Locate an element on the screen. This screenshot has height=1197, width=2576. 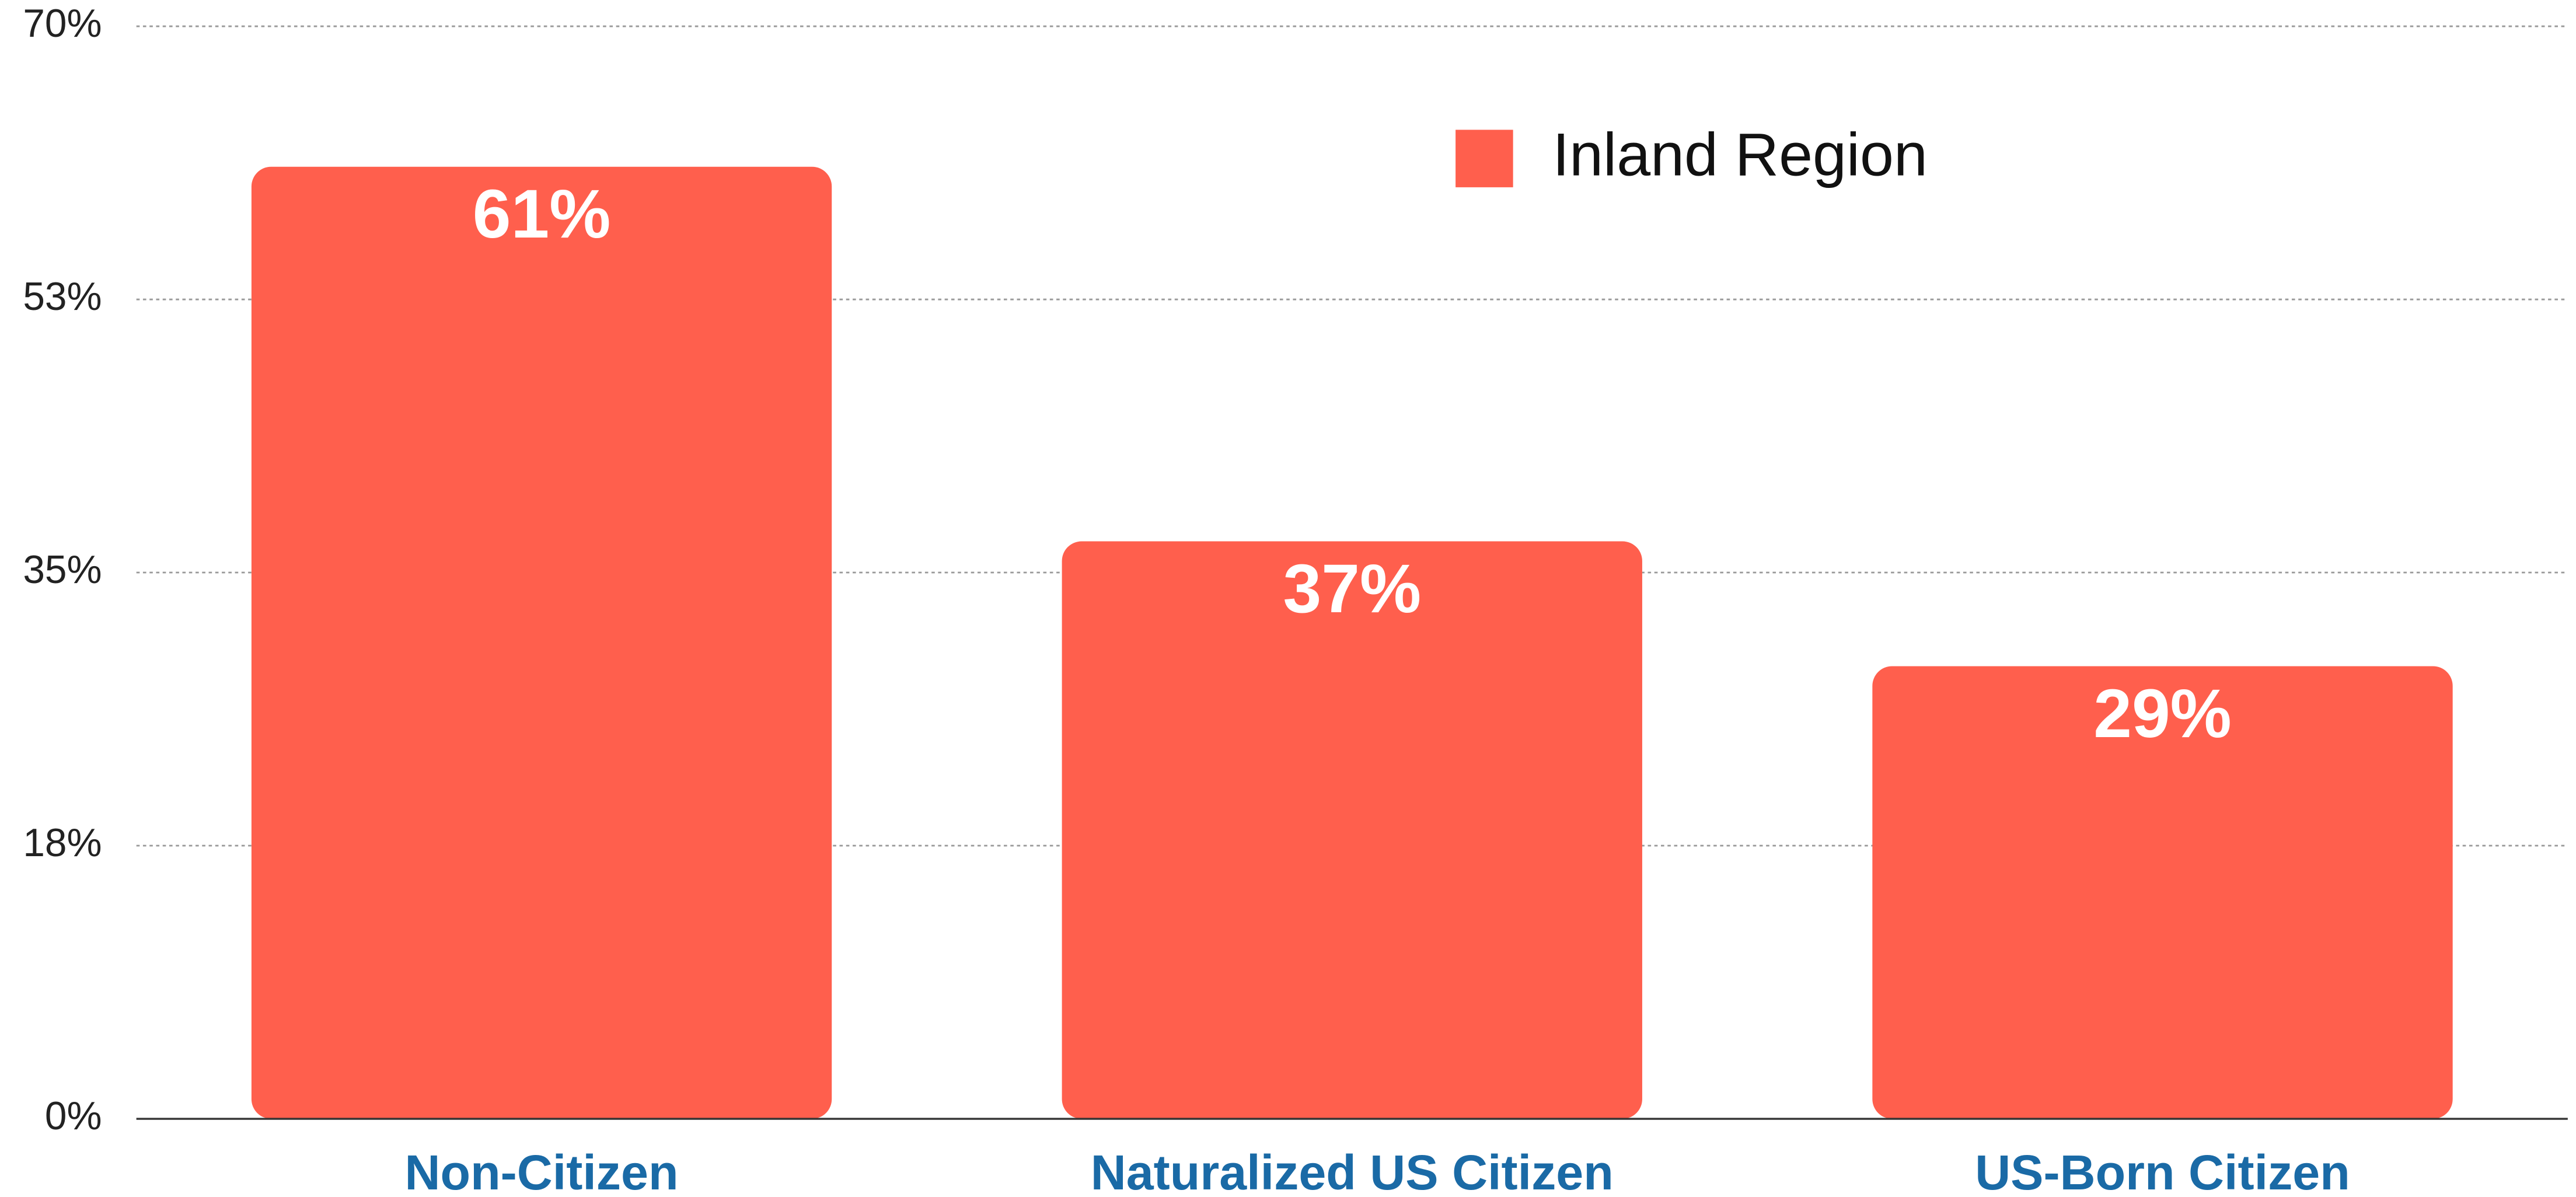
y-tick-label: 35% is located at coordinates (62, 570).